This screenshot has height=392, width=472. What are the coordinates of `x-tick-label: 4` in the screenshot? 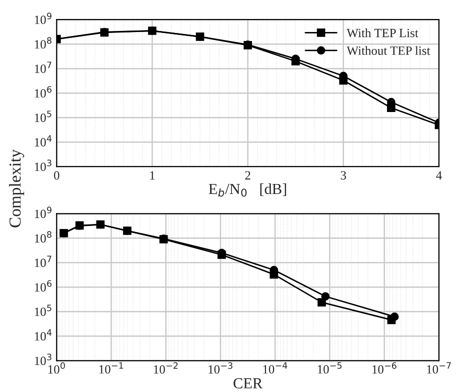 It's located at (439, 175).